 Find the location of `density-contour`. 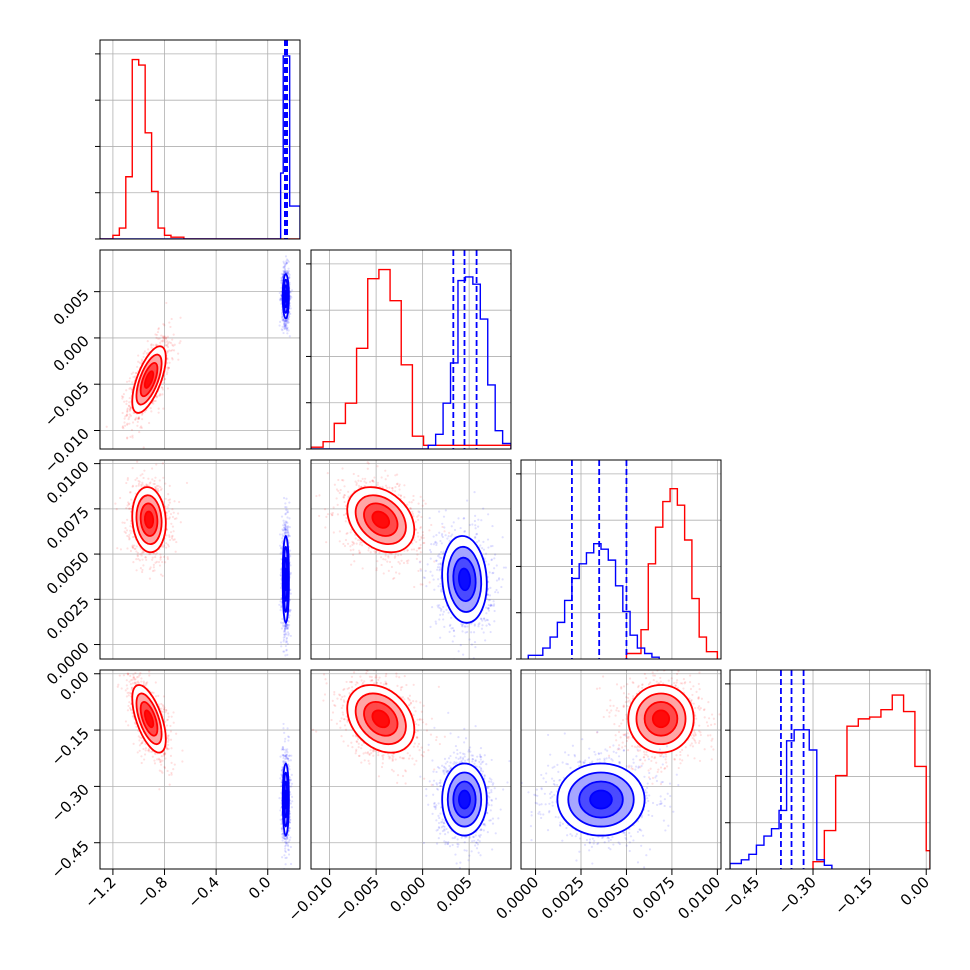

density-contour is located at coordinates (286, 296).